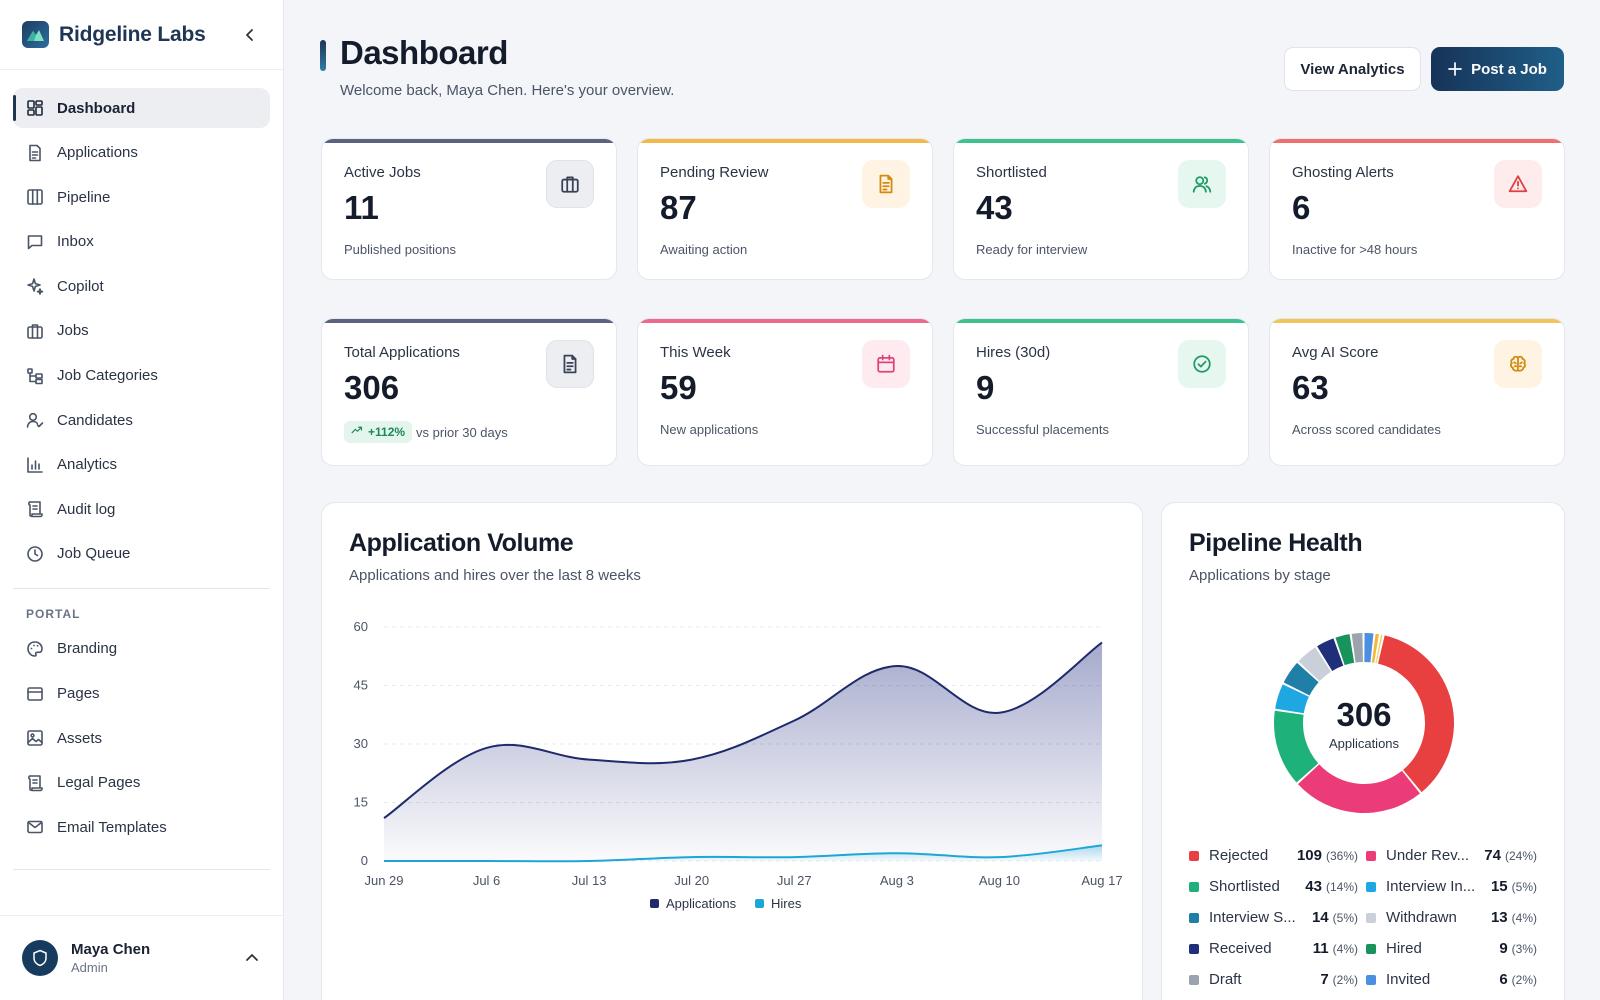 This screenshot has height=1000, width=1600. Describe the element at coordinates (1260, 575) in the screenshot. I see `pipeline-subtitle: Applications by stage` at that location.